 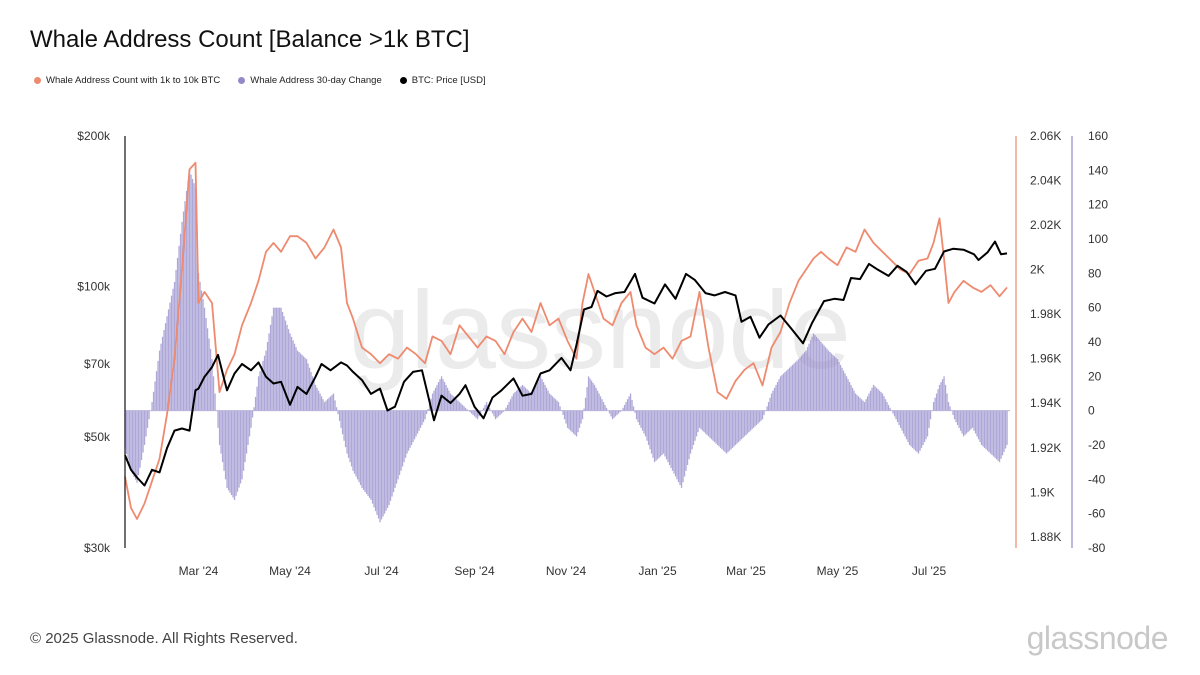 I want to click on brand-logo-text: glassnode, so click(x=1097, y=638).